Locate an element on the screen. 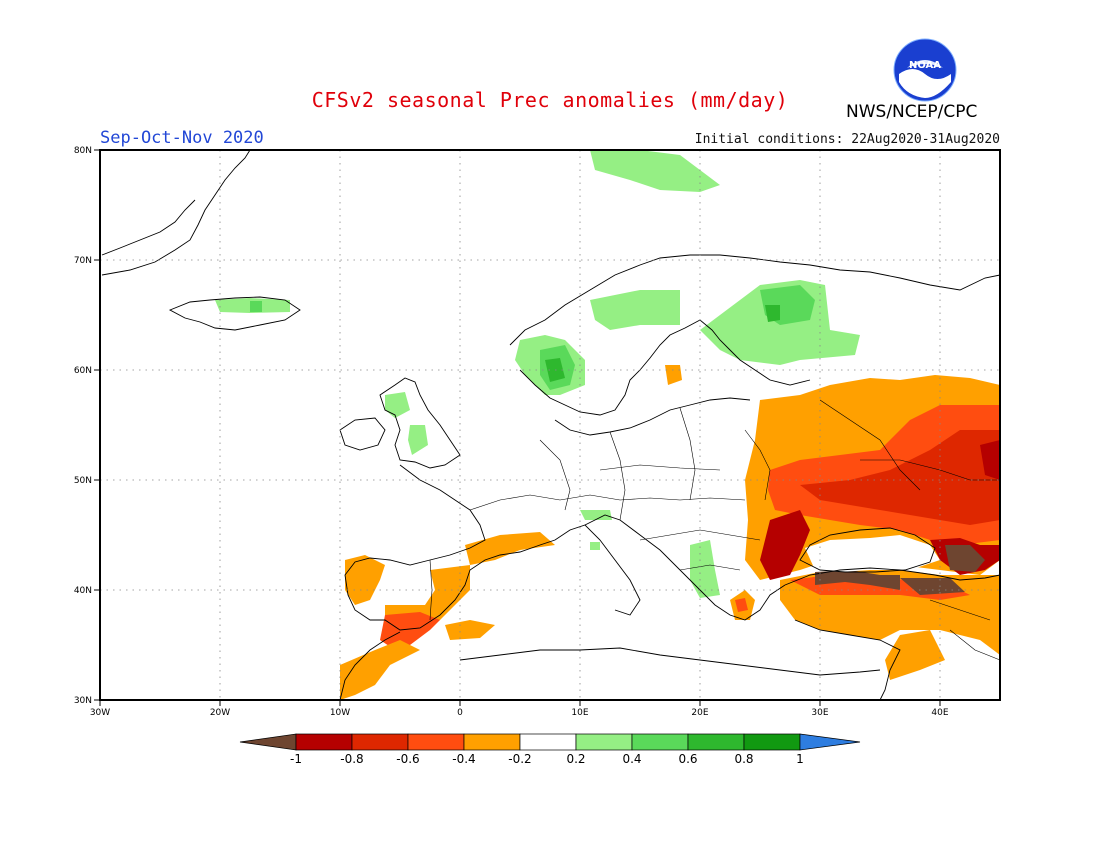 The image size is (1100, 850). colorbar-label-p06: 0.6 is located at coordinates (687, 759).